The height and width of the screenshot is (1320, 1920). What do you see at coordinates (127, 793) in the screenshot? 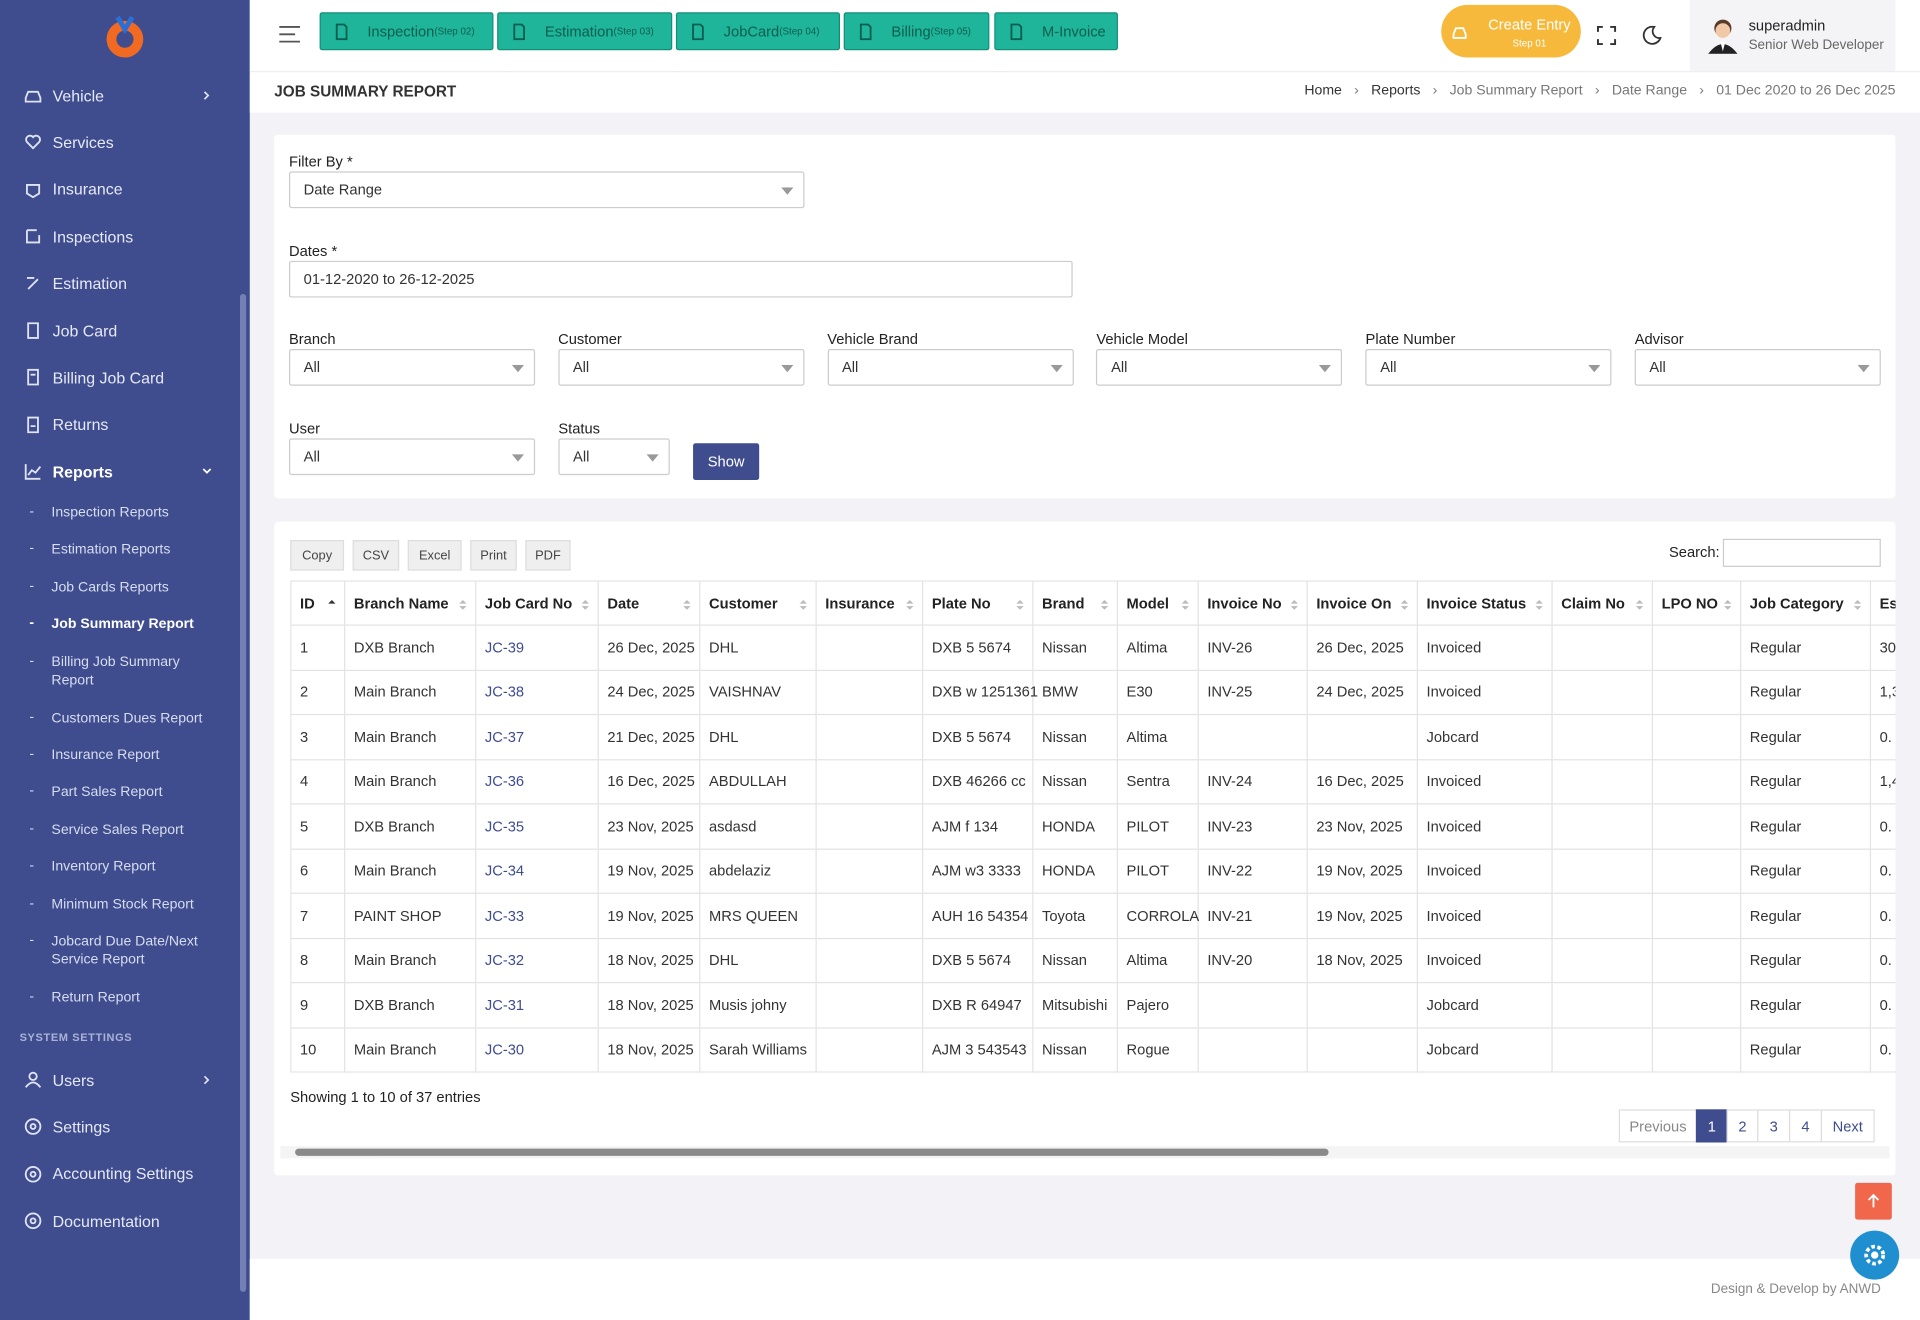
I see `submenu-item: - Part Sales Report` at bounding box center [127, 793].